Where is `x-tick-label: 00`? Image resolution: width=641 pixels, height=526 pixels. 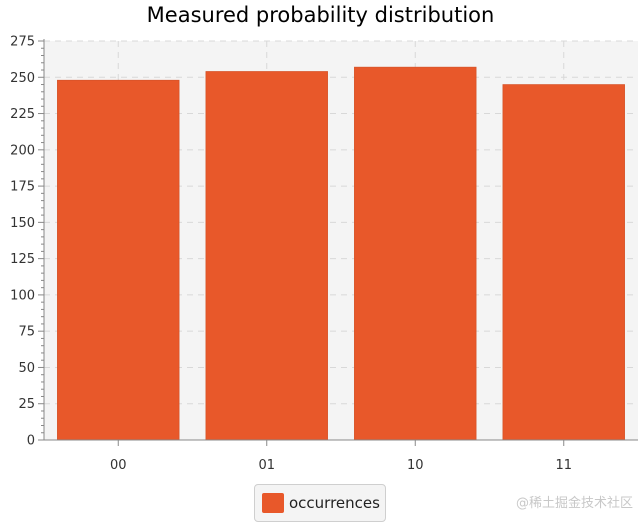
x-tick-label: 00 is located at coordinates (118, 465).